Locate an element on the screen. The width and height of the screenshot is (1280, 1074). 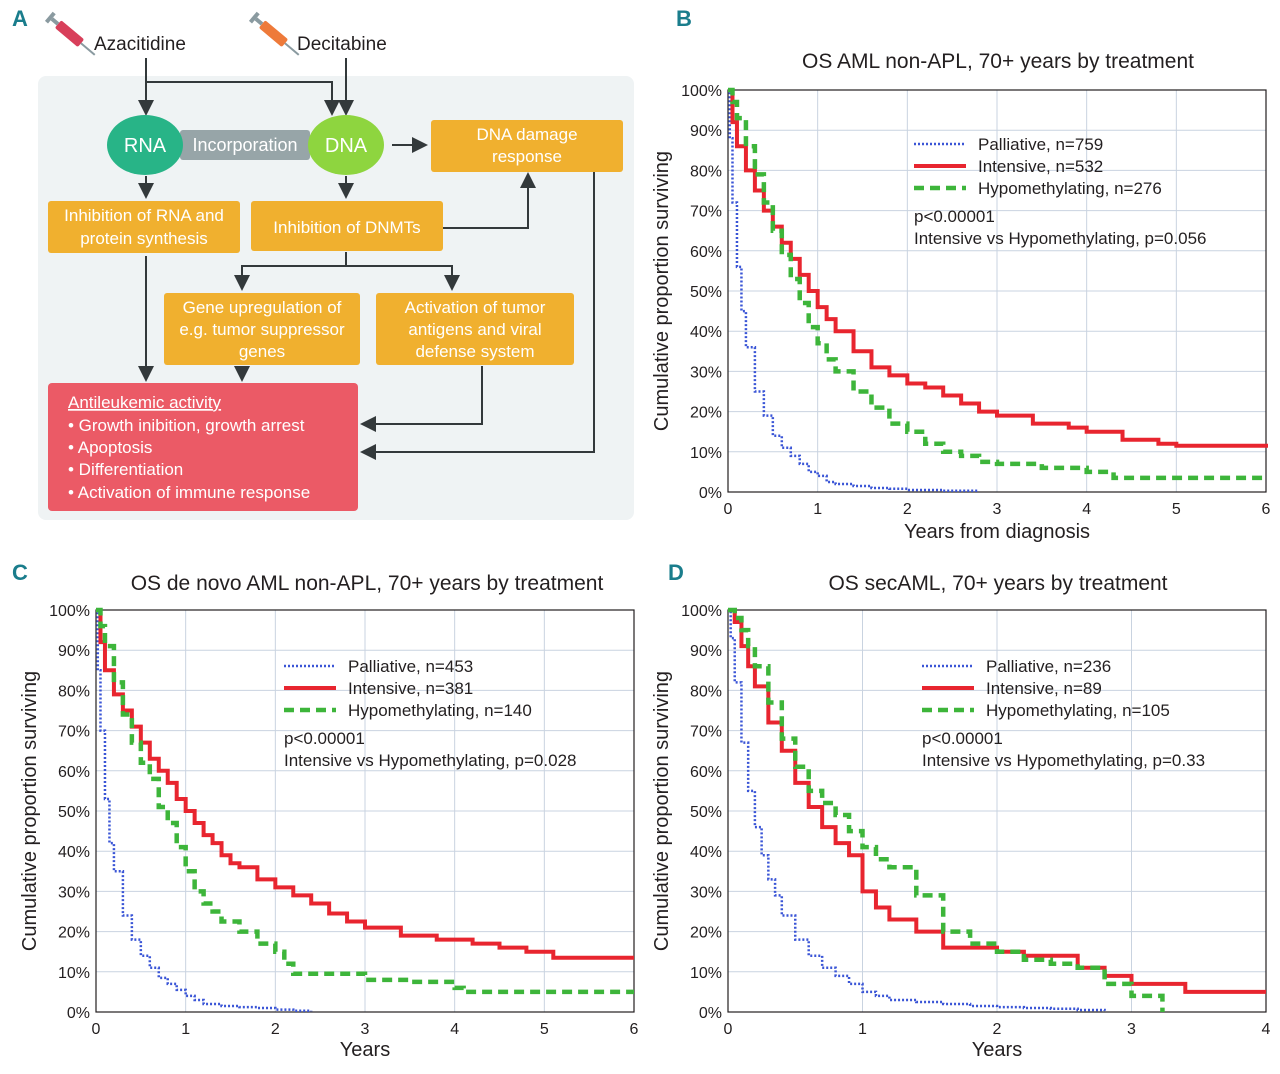
antigen-activation-label-2: antigens and viral is located at coordinates (474, 329).